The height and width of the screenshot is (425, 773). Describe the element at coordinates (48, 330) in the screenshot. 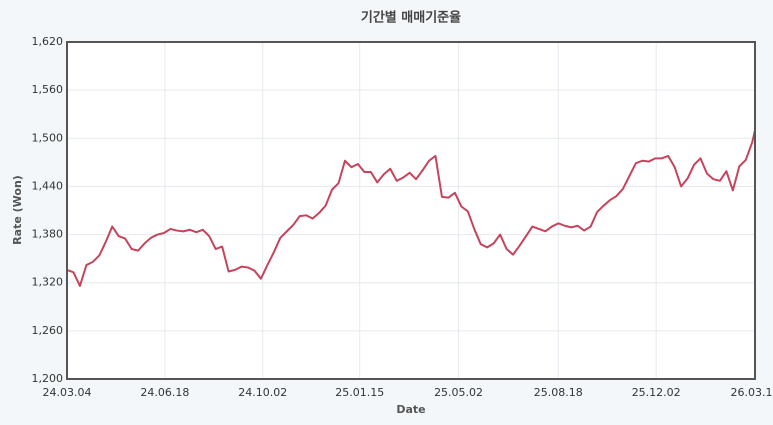

I see `y-tick-label: 1,260` at that location.